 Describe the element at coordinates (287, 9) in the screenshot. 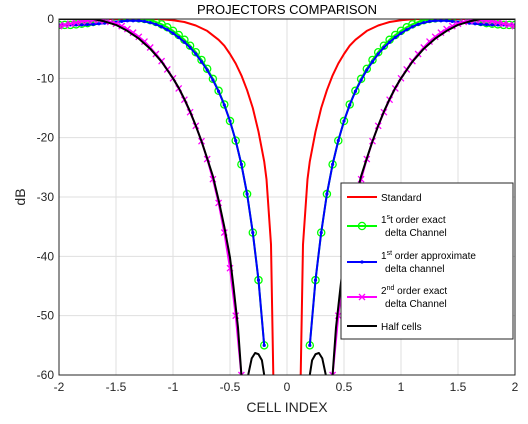

I see `chart-title: PROJECTORS COMPARISON` at that location.